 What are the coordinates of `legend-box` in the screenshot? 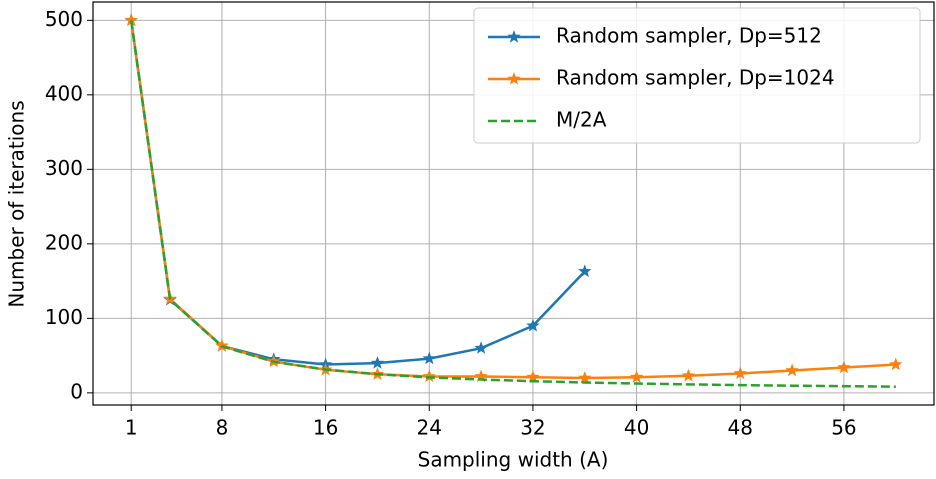 It's located at (697, 75).